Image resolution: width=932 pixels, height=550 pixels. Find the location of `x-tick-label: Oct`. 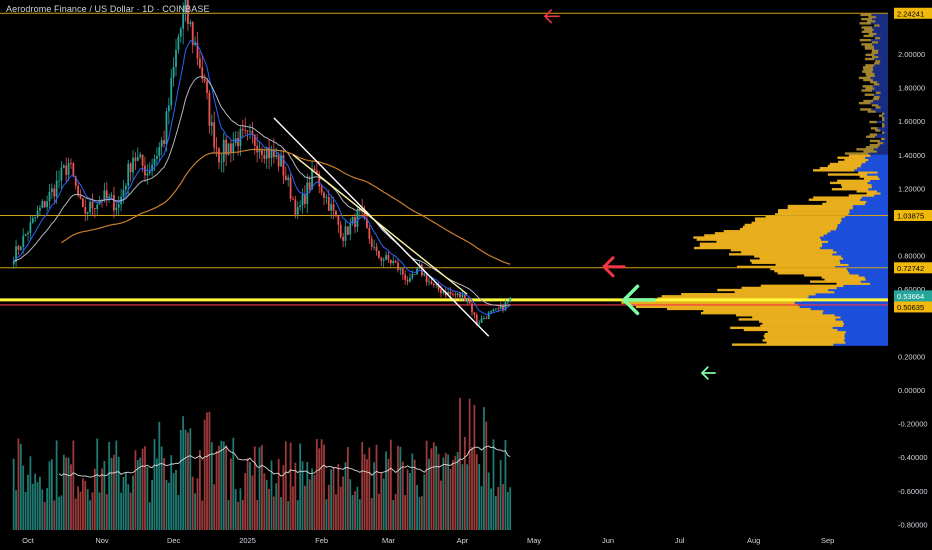

x-tick-label: Oct is located at coordinates (28, 540).